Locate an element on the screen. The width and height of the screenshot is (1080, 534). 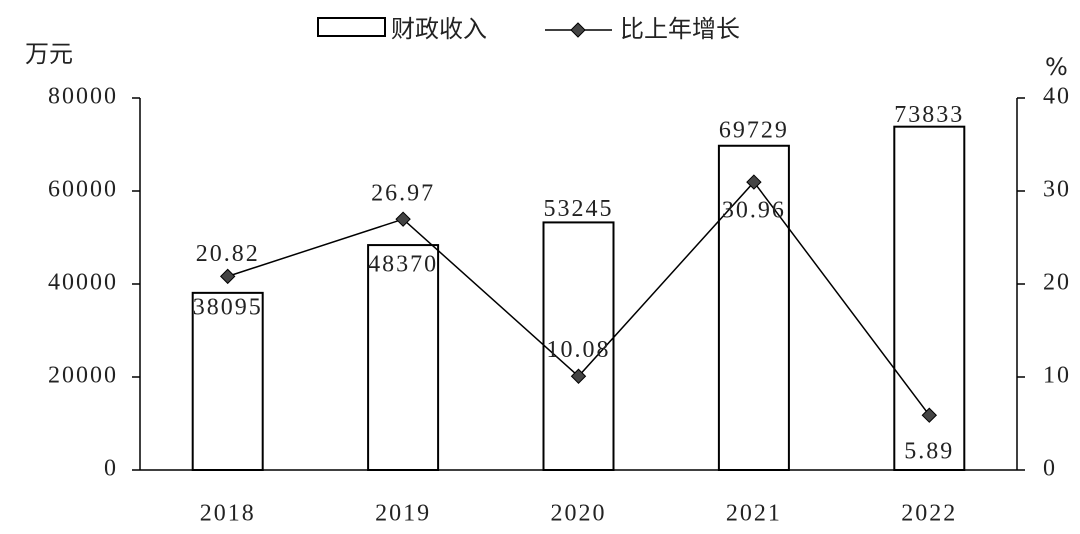
legend-bar-swatch is located at coordinates (351, 27).